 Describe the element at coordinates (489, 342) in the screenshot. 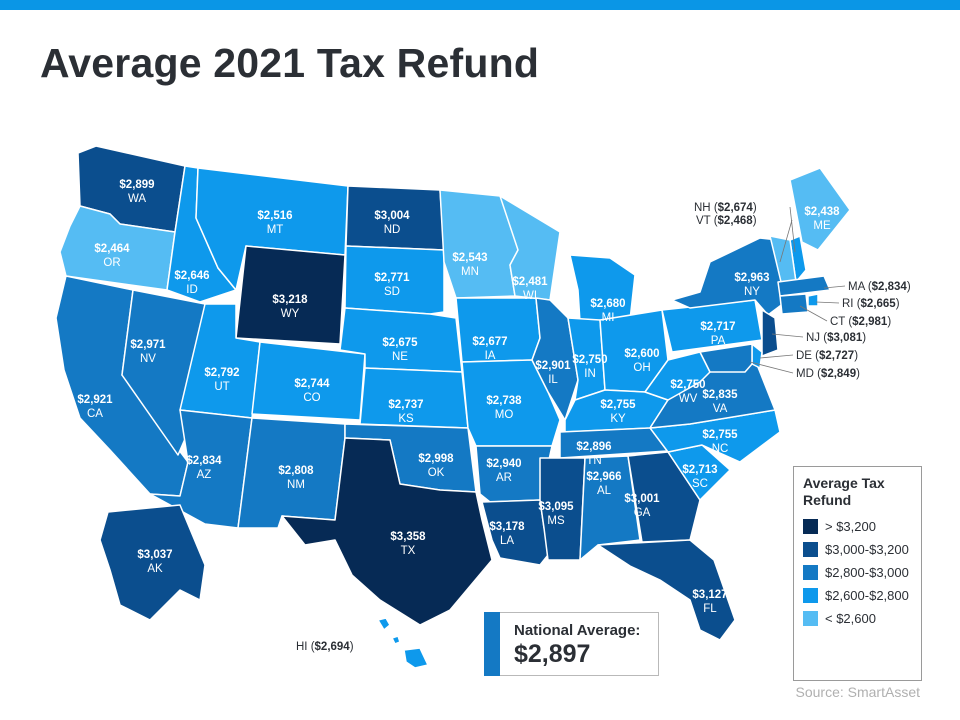

I see `state-value-label: $2,677` at that location.